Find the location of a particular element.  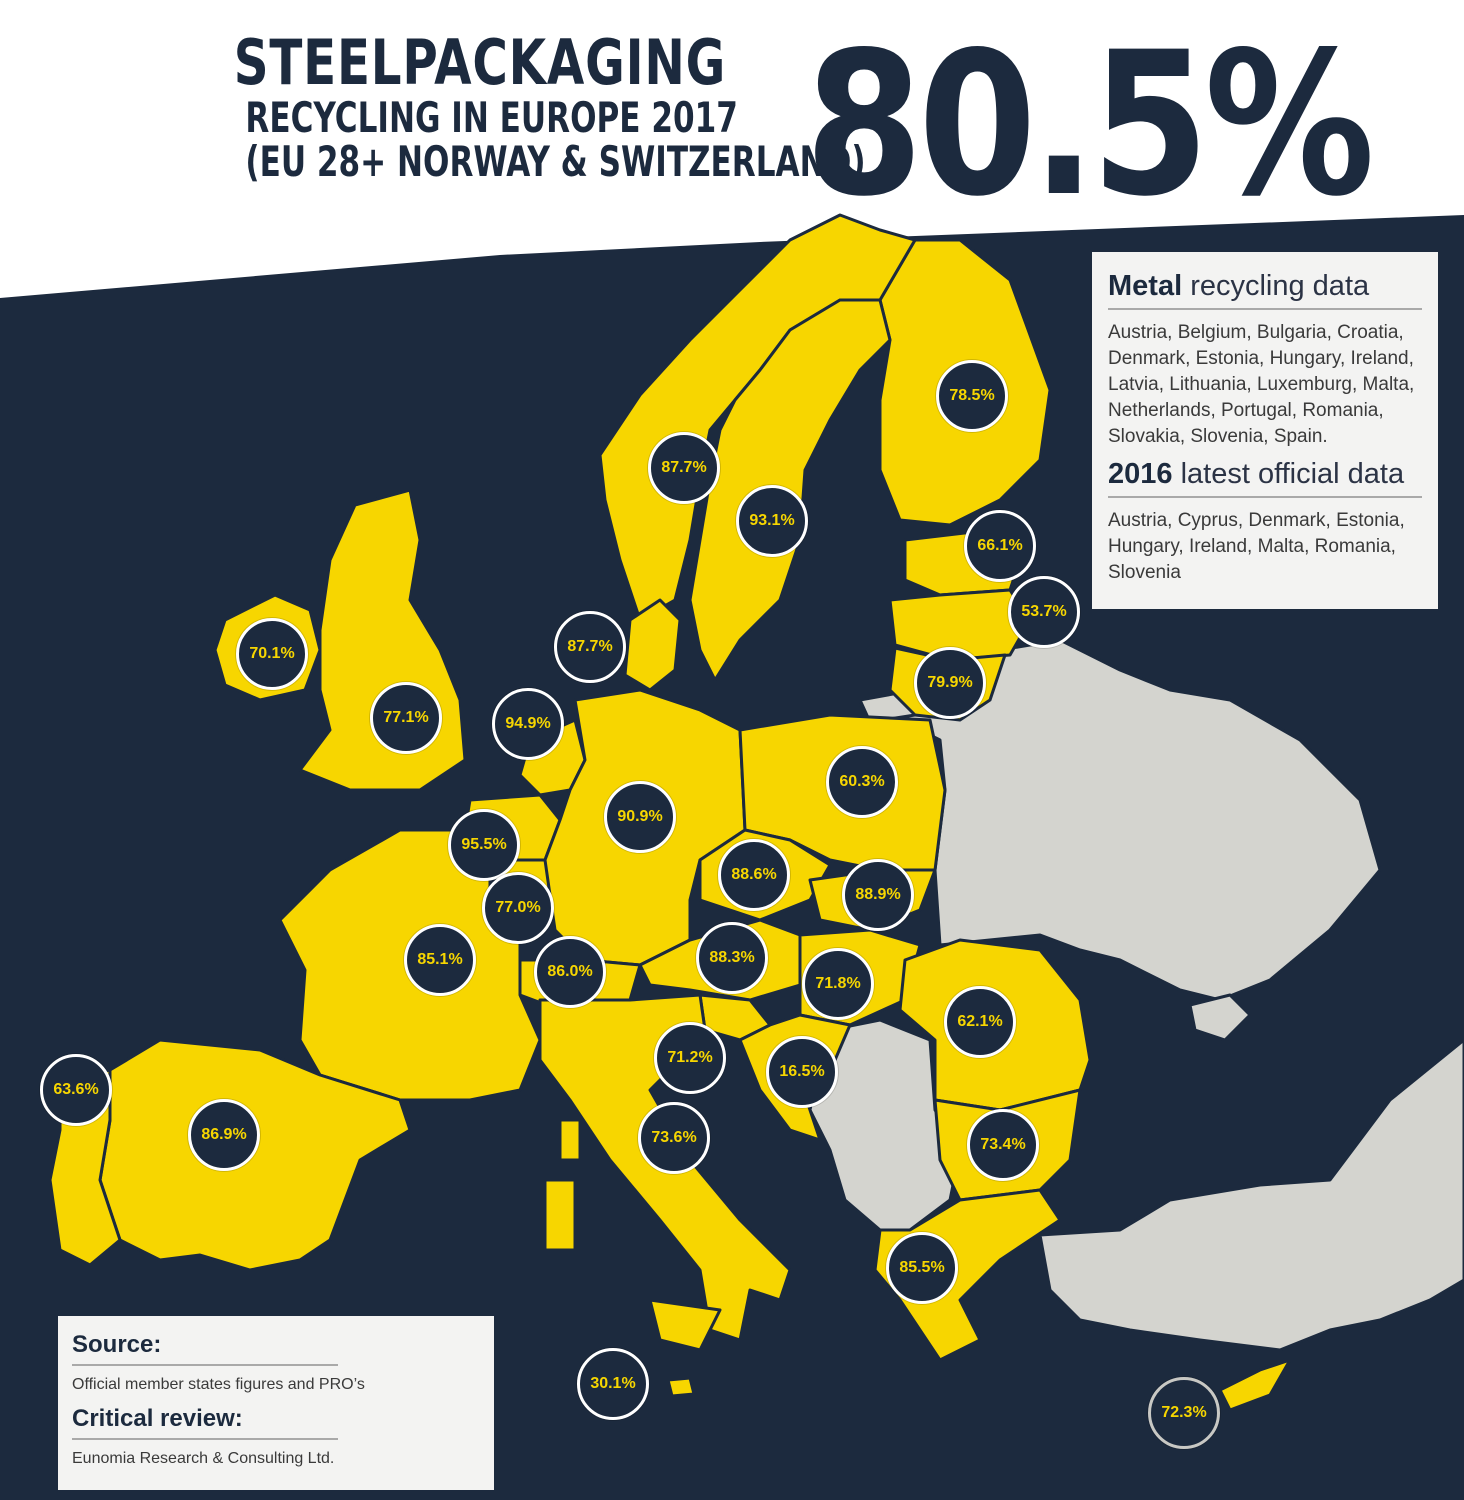

latest-data-heading: 2016 latest official data is located at coordinates (1265, 474).